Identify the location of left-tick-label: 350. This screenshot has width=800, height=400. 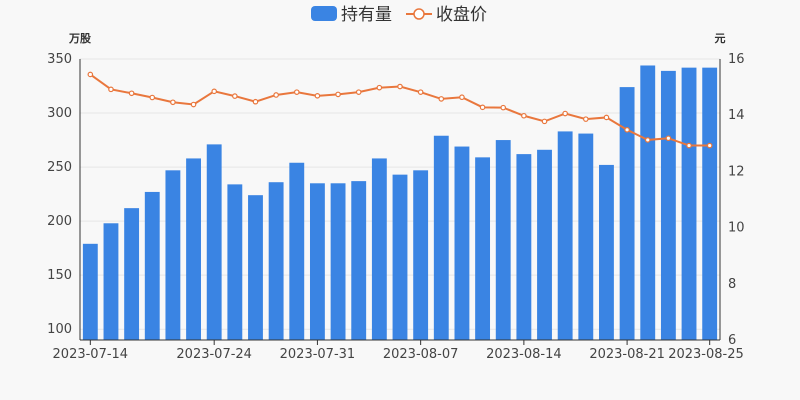
(59, 59).